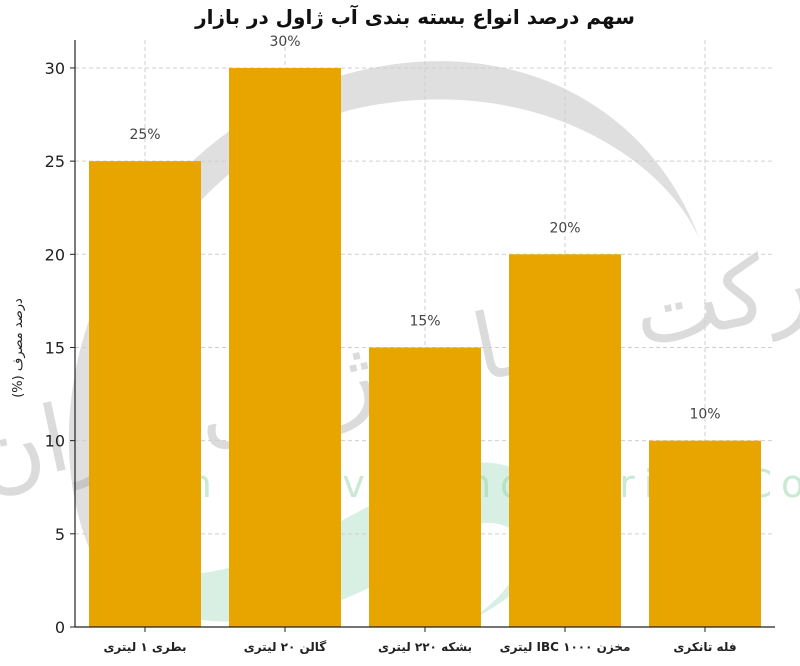  I want to click on x-tick-label: فله تانکری, so click(704, 647).